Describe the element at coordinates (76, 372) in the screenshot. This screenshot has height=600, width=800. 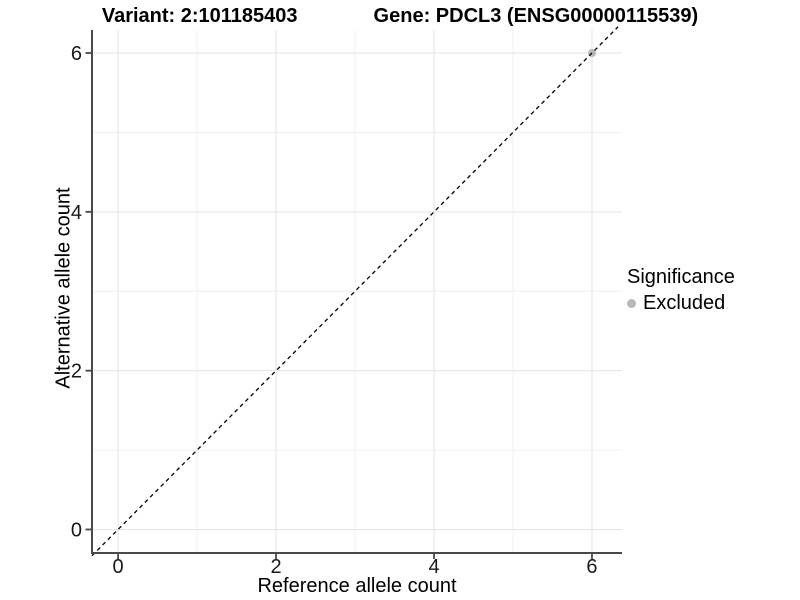
I see `y-tick-label: 2` at that location.